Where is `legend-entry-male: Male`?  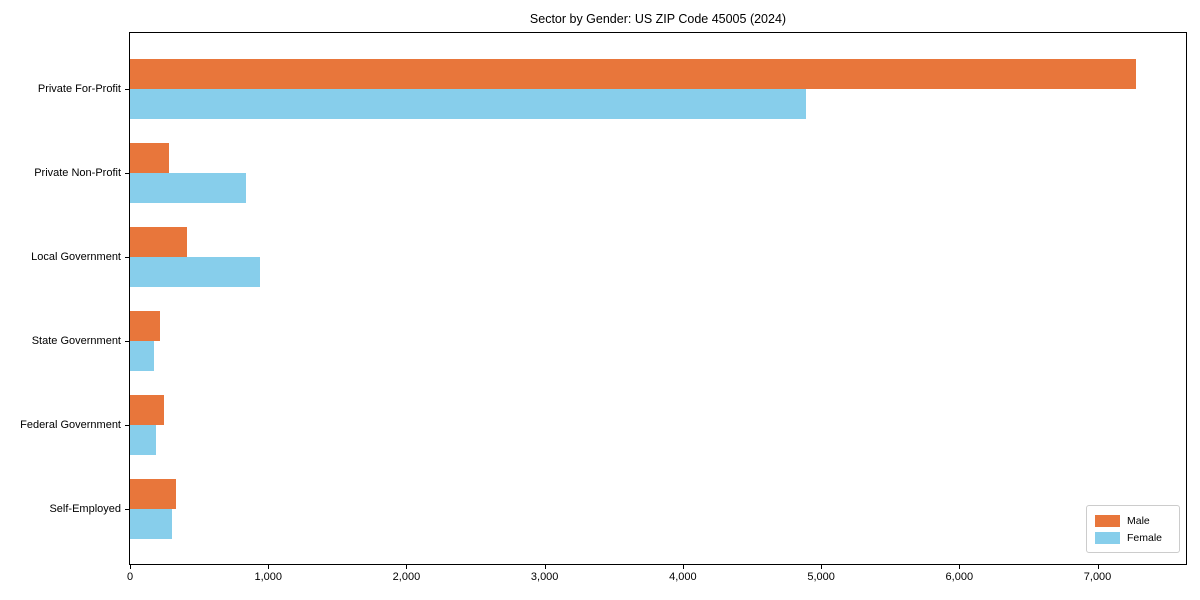 legend-entry-male: Male is located at coordinates (1133, 520).